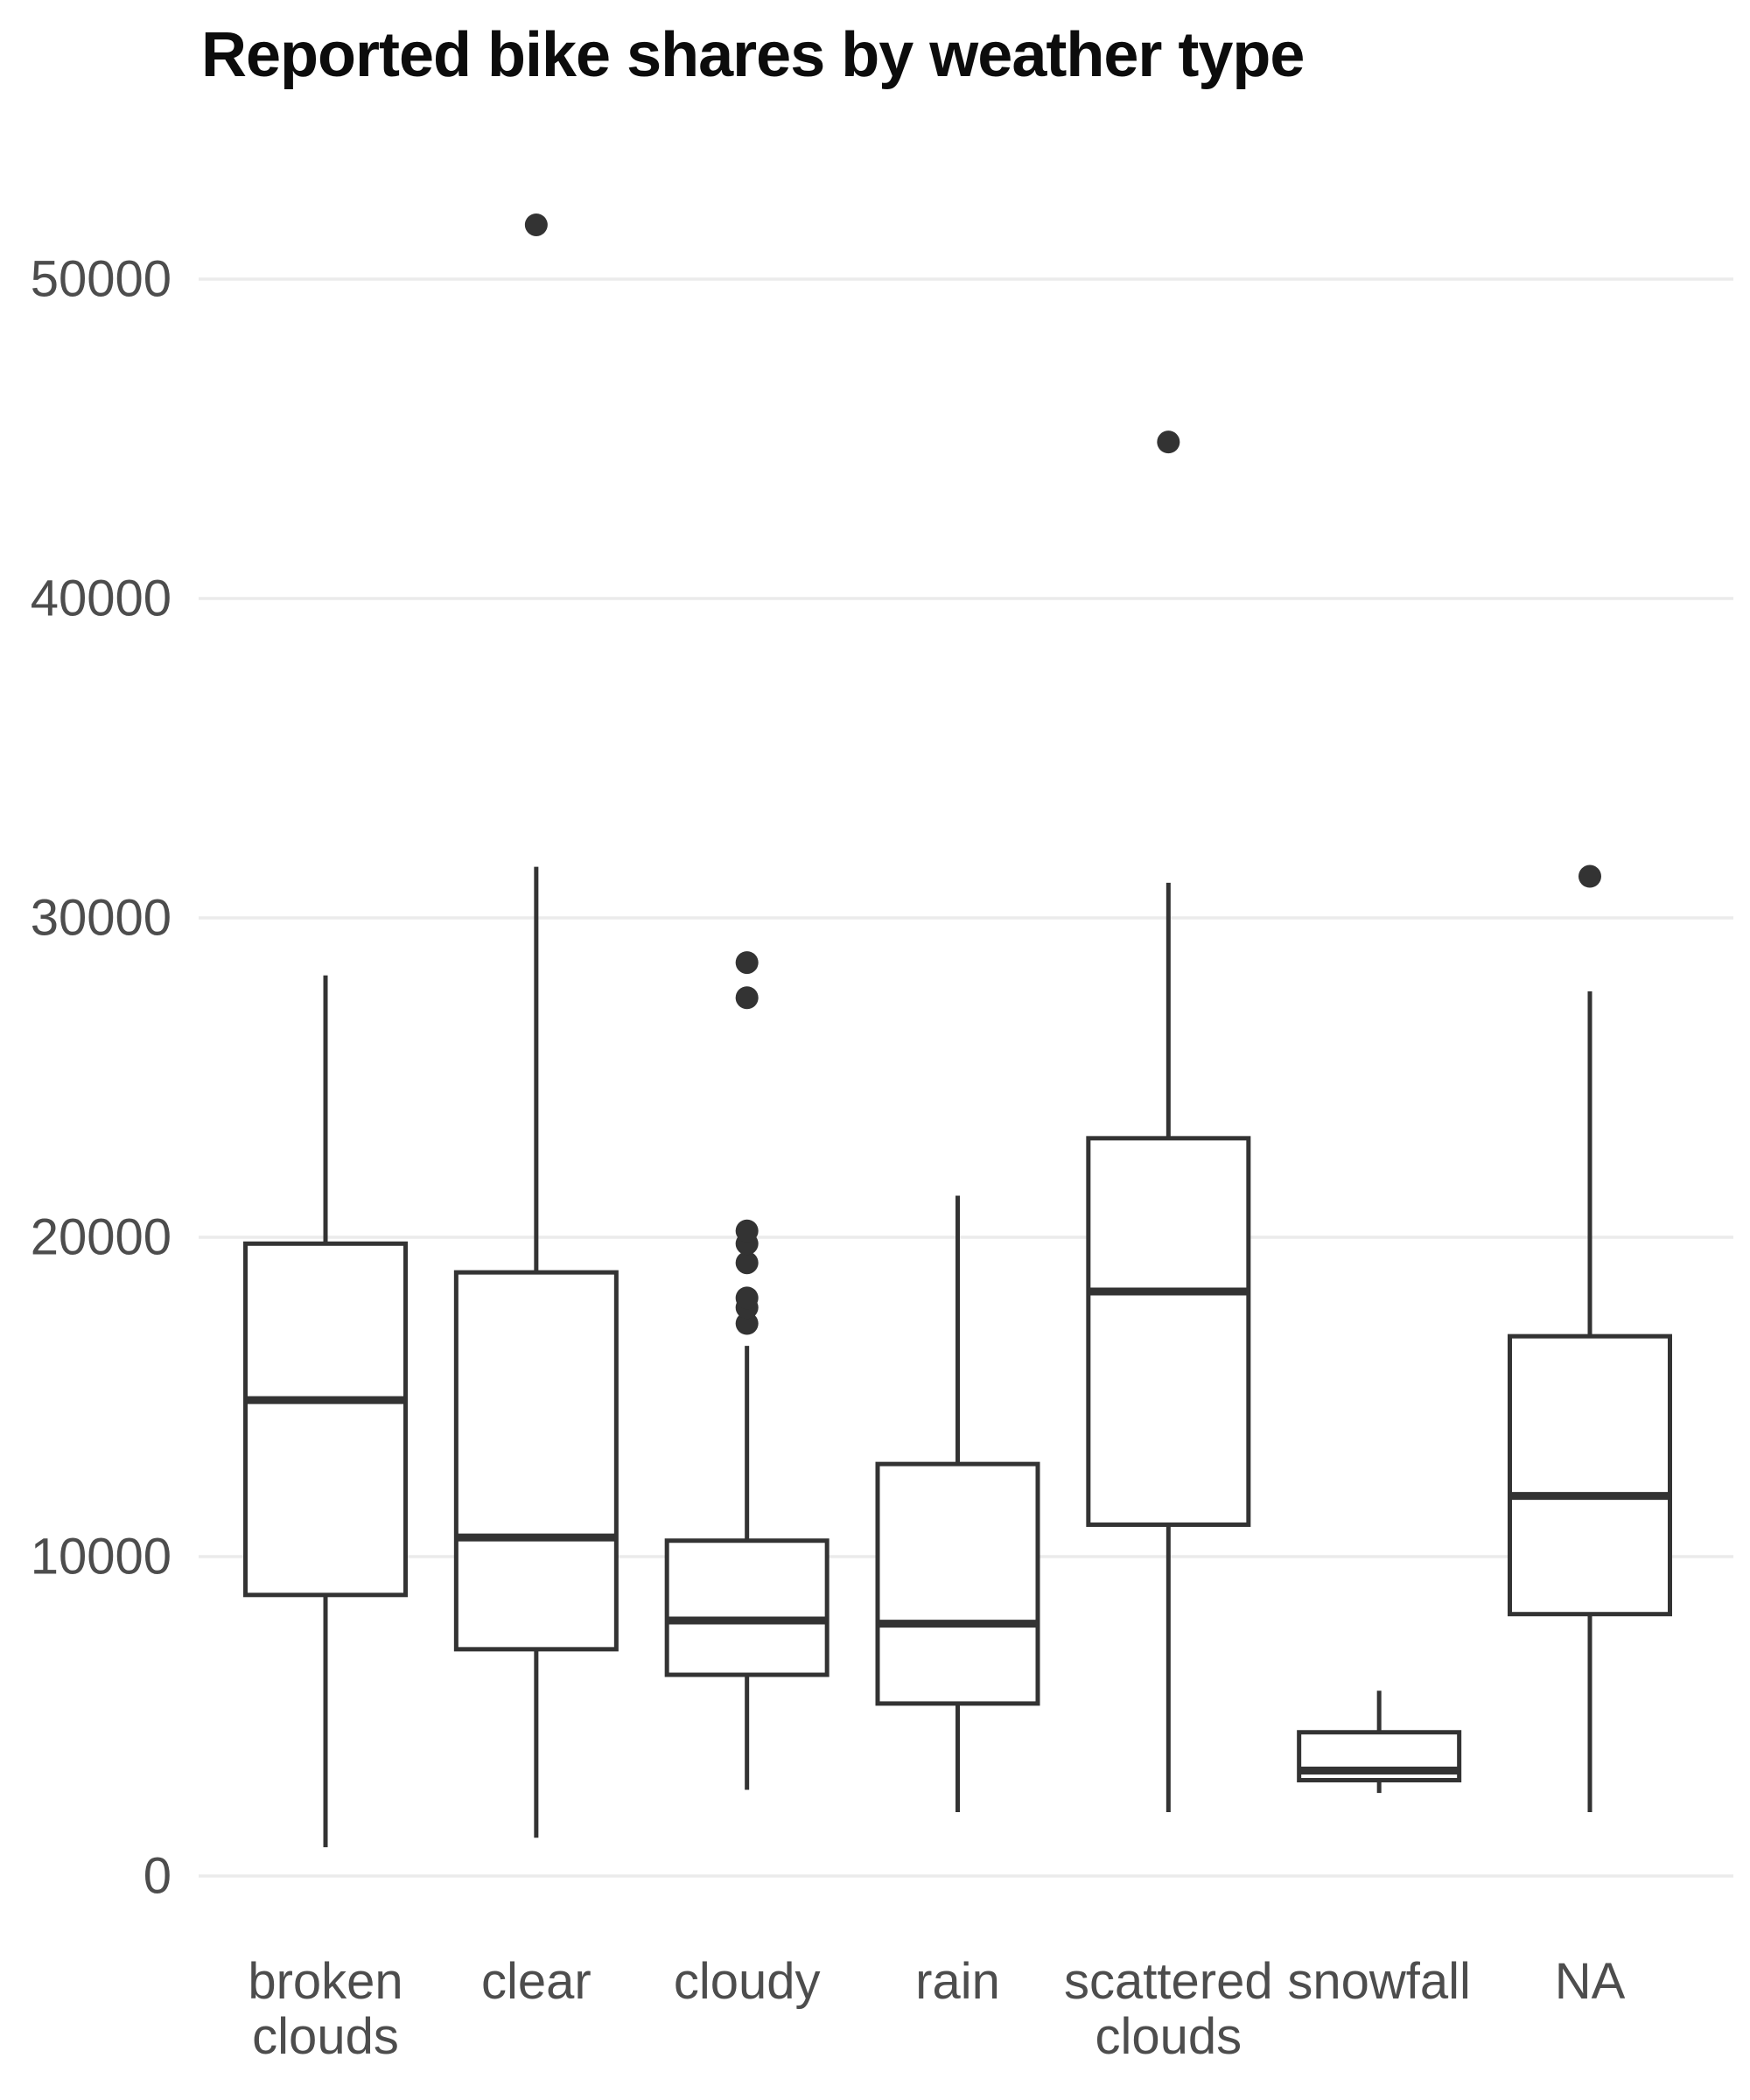  What do you see at coordinates (101, 598) in the screenshot?
I see `y-tick-label: 40000` at bounding box center [101, 598].